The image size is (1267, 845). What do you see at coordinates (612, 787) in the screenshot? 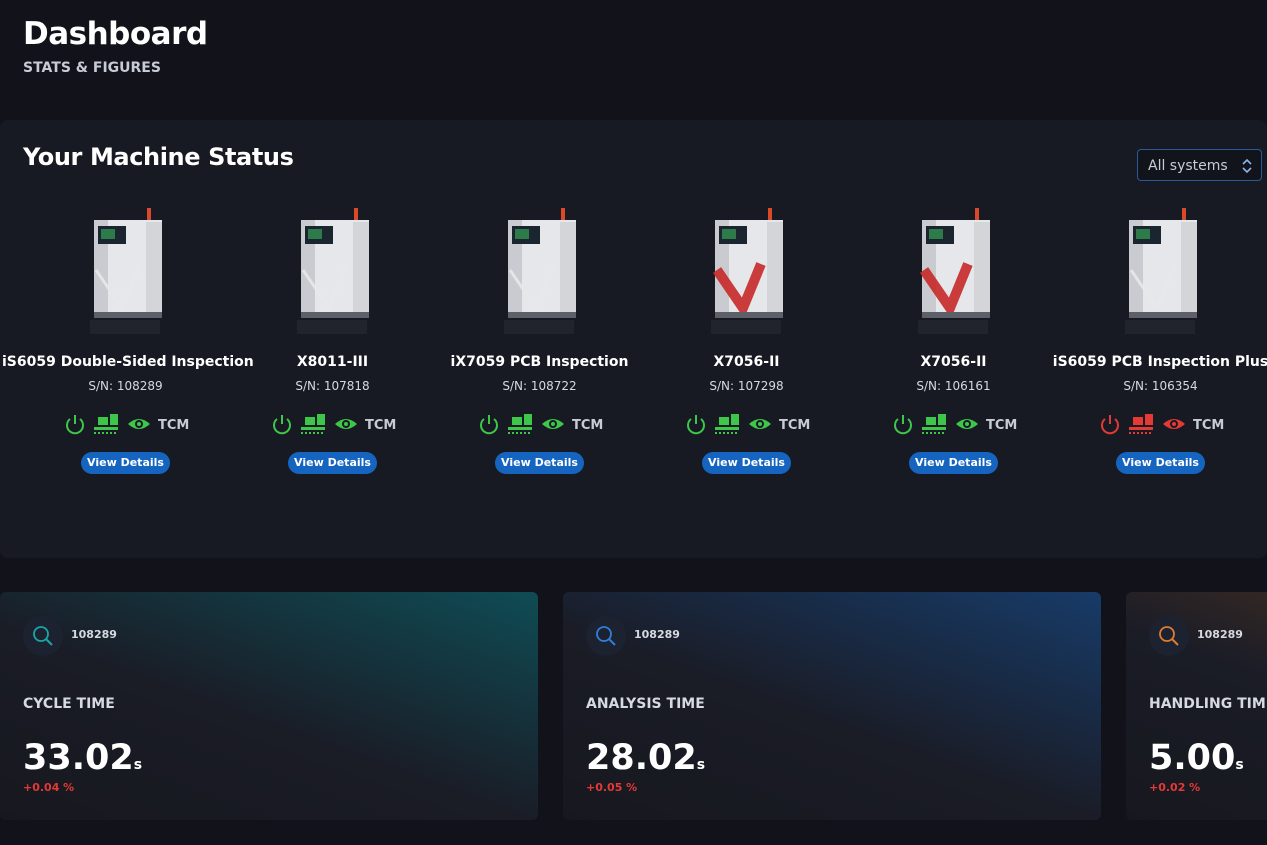
I see `metric-change: +0.05 %` at bounding box center [612, 787].